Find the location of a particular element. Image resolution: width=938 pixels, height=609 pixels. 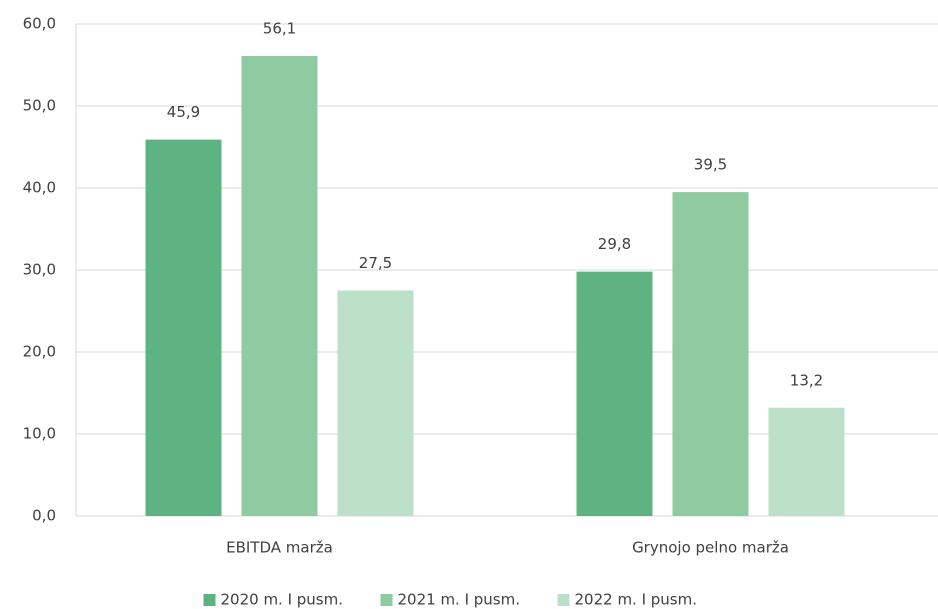

y-tick-label: 50,0 is located at coordinates (39, 106).